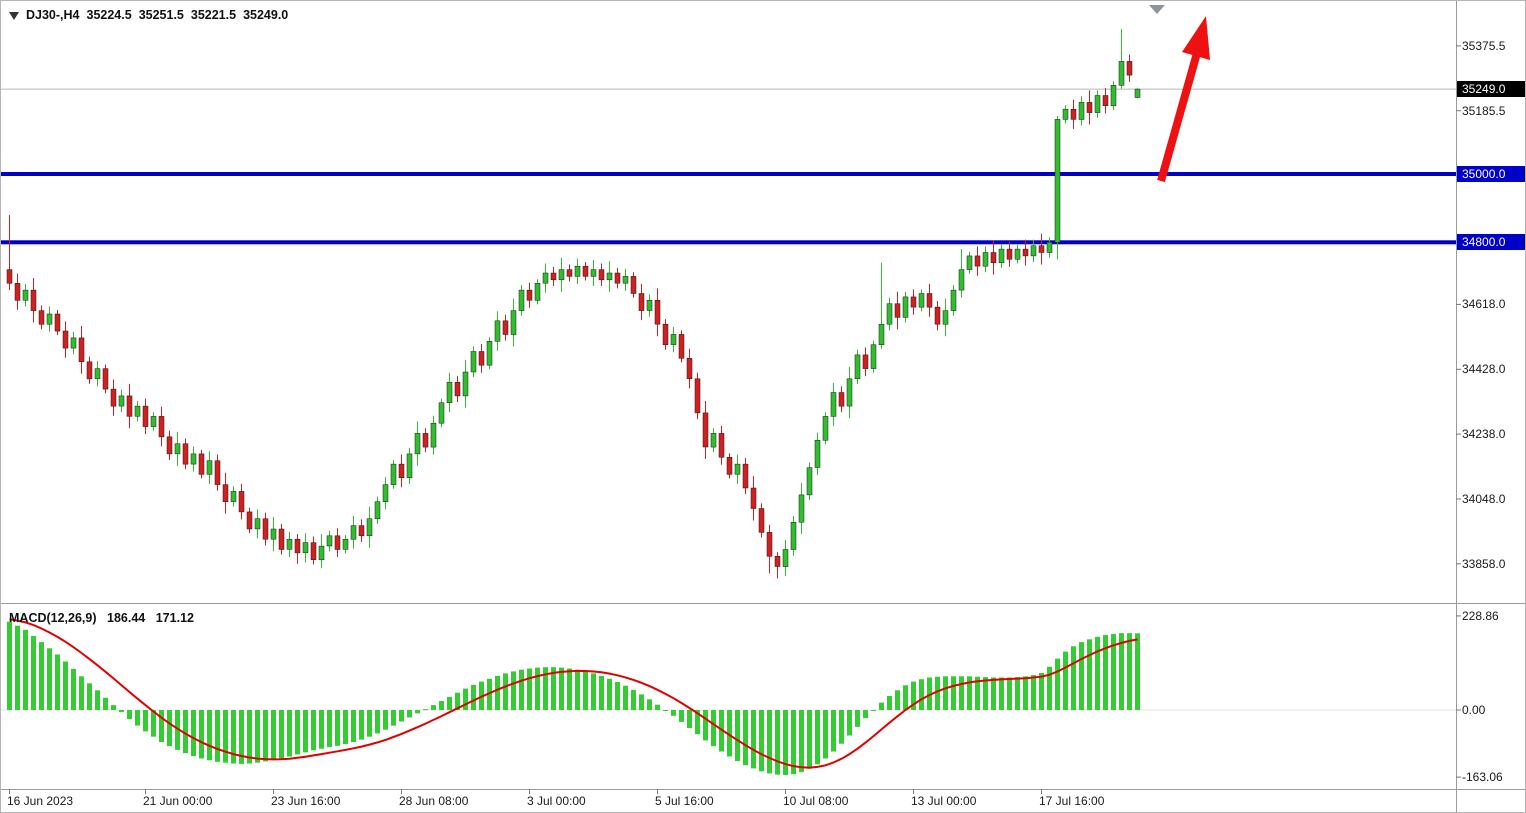 This screenshot has height=813, width=1526. I want to click on time-axis-label: 13 Jul 00:00, so click(944, 801).